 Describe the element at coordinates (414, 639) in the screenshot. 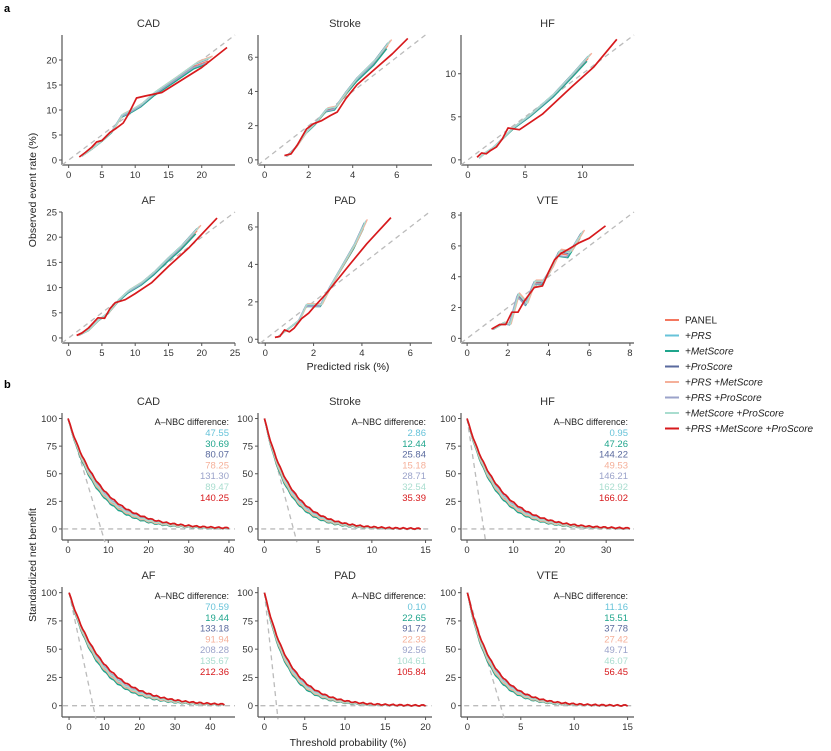

I see `nbc-difference-value: 22.33` at that location.